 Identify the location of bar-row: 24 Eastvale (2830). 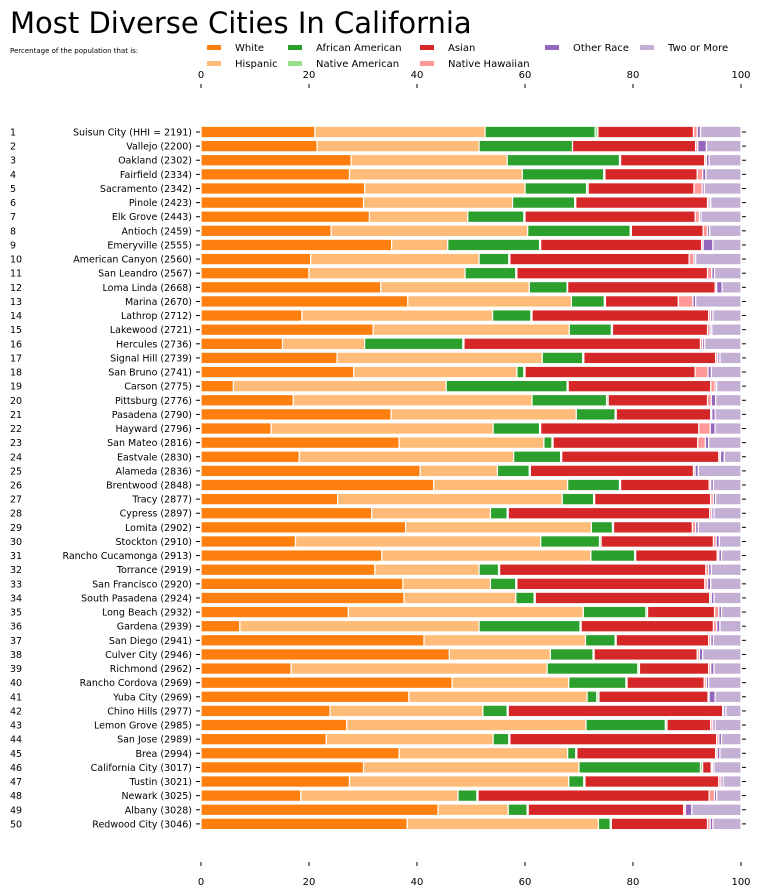
(378, 457).